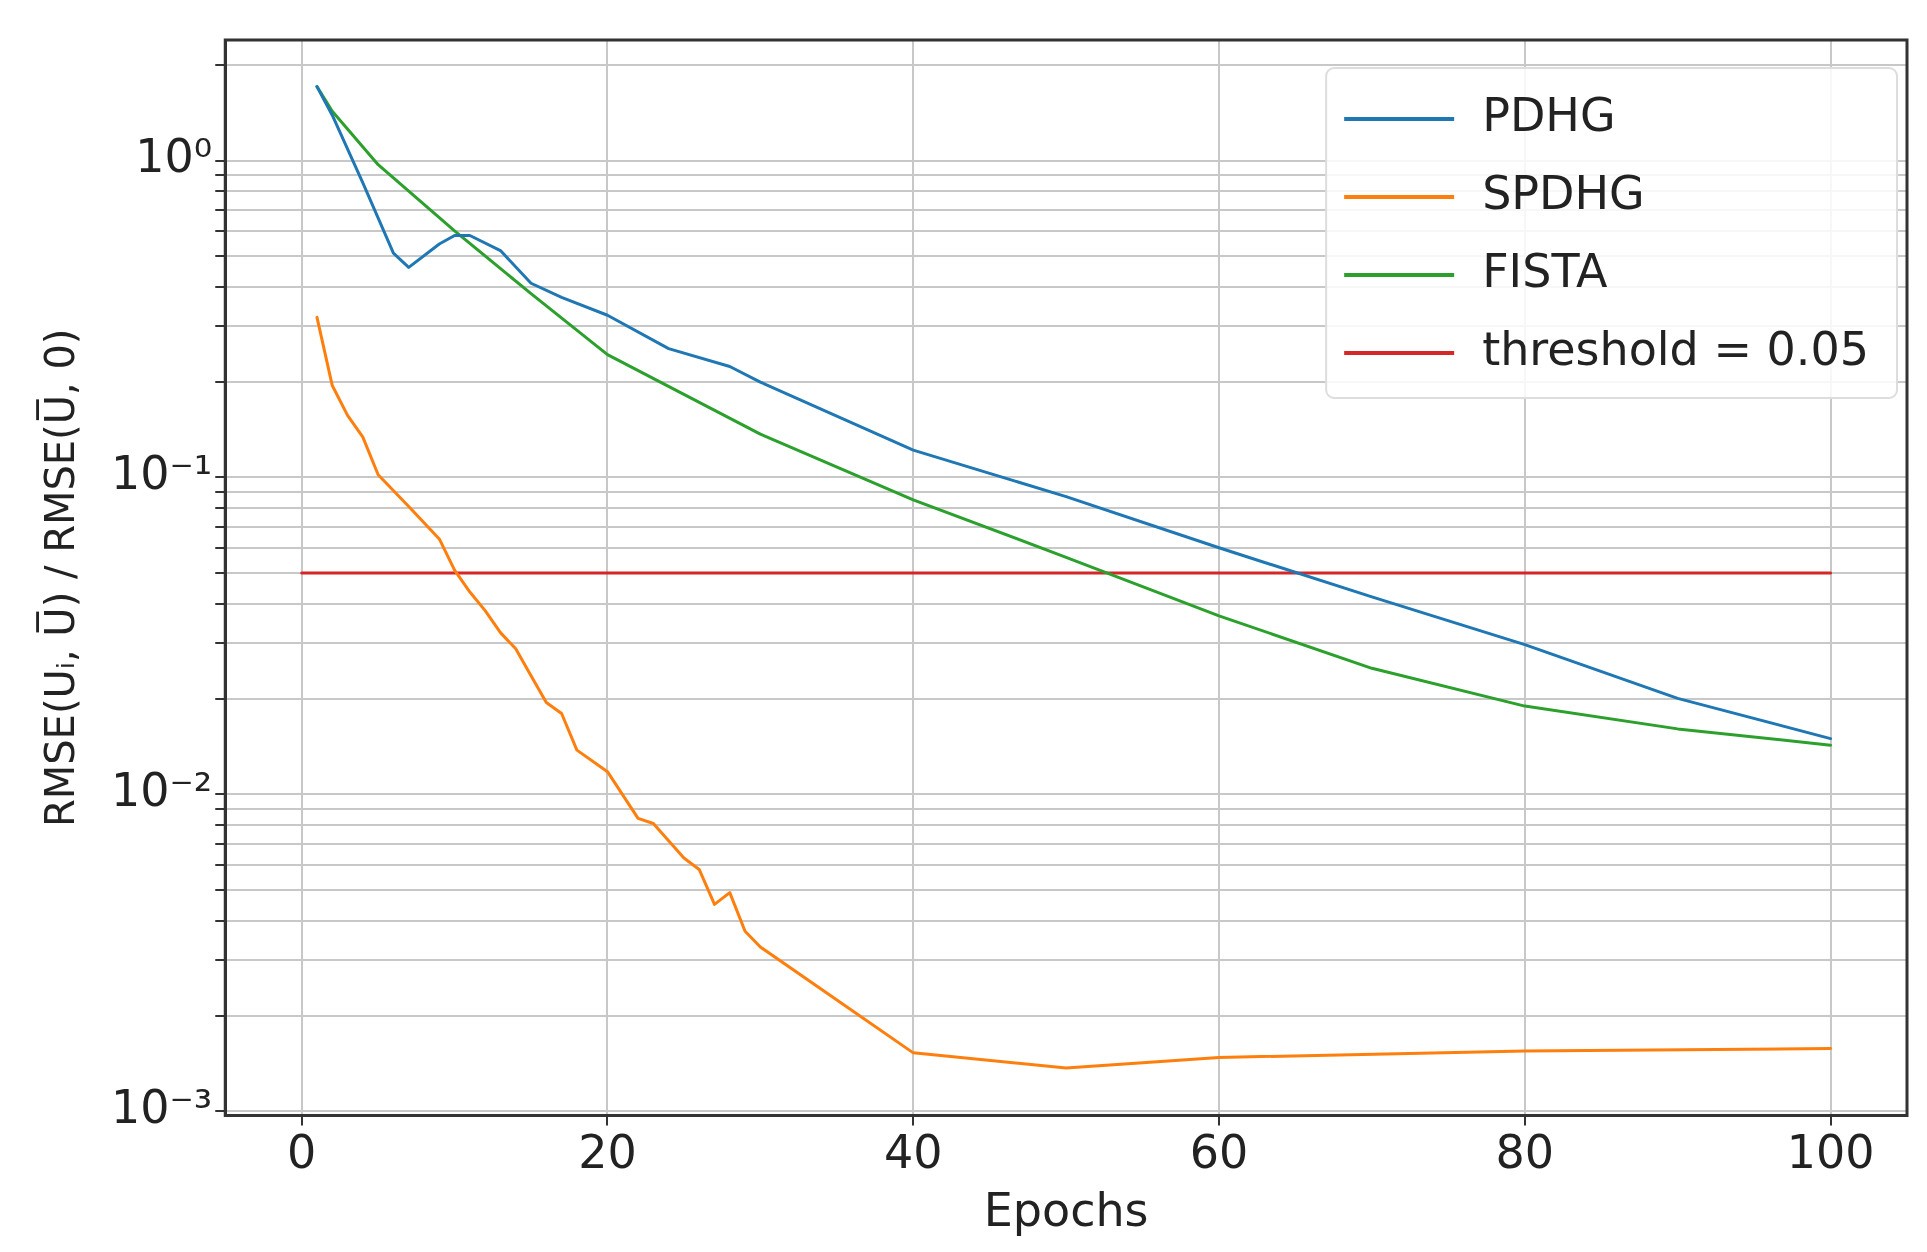 The height and width of the screenshot is (1252, 1927). I want to click on x-tick-label: 100, so click(1830, 1152).